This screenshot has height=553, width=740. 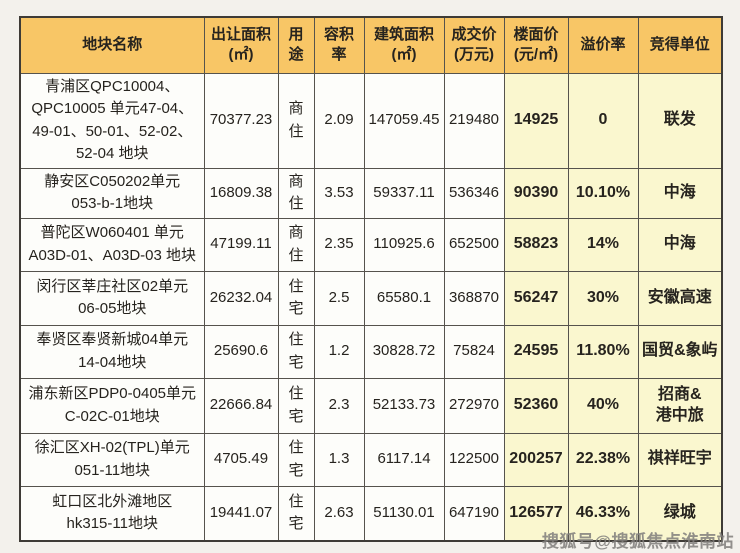 What do you see at coordinates (680, 513) in the screenshot?
I see `cell-winner: 绿城` at bounding box center [680, 513].